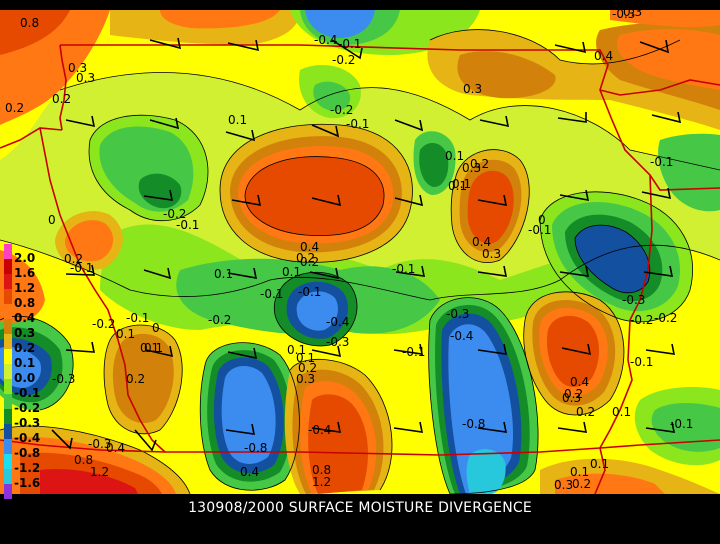 This screenshot has height=544, width=720. Describe the element at coordinates (434, 165) in the screenshot. I see `nc-darkgreen` at that location.